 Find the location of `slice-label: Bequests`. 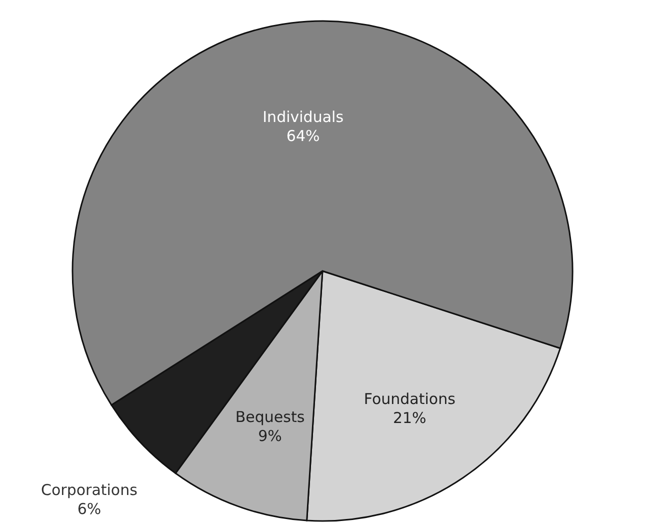

slice-label: Bequests is located at coordinates (270, 417).